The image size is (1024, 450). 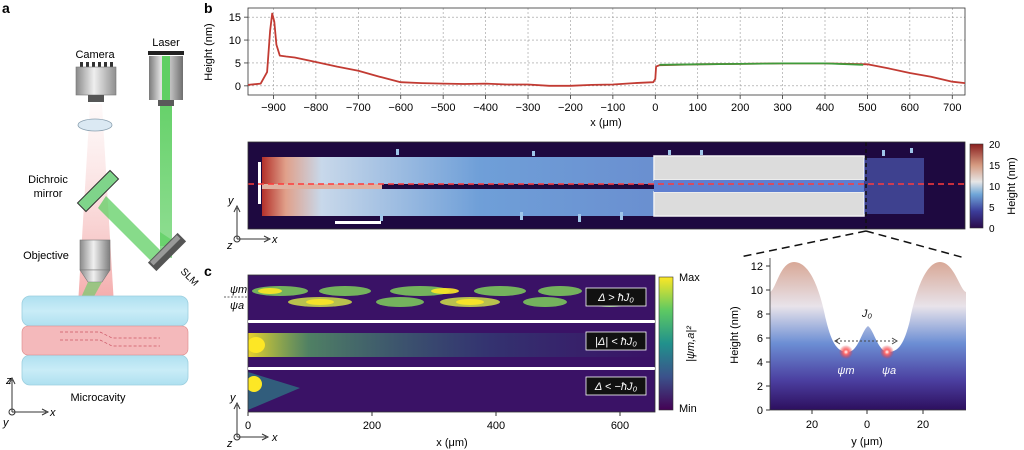 I want to click on chart-frame, so click(x=606, y=51).